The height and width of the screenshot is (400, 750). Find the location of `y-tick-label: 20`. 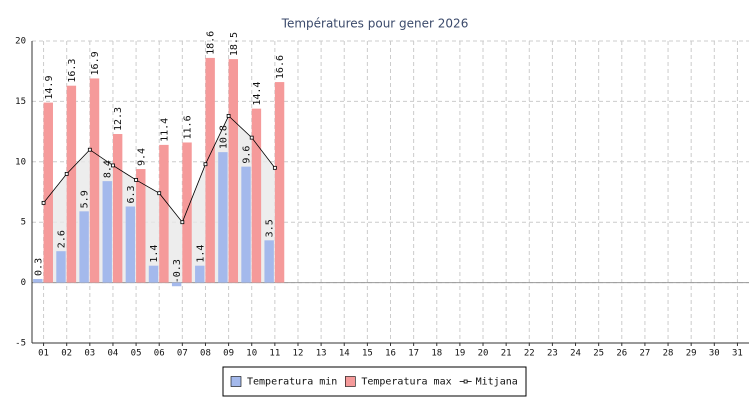

y-tick-label: 20 is located at coordinates (20, 42).